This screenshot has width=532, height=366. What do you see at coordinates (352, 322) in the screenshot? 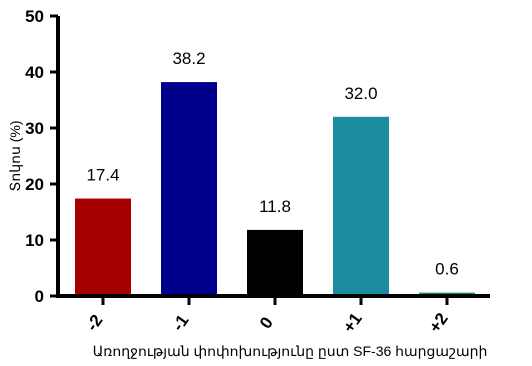
I see `x-tick-label: +1` at bounding box center [352, 322].